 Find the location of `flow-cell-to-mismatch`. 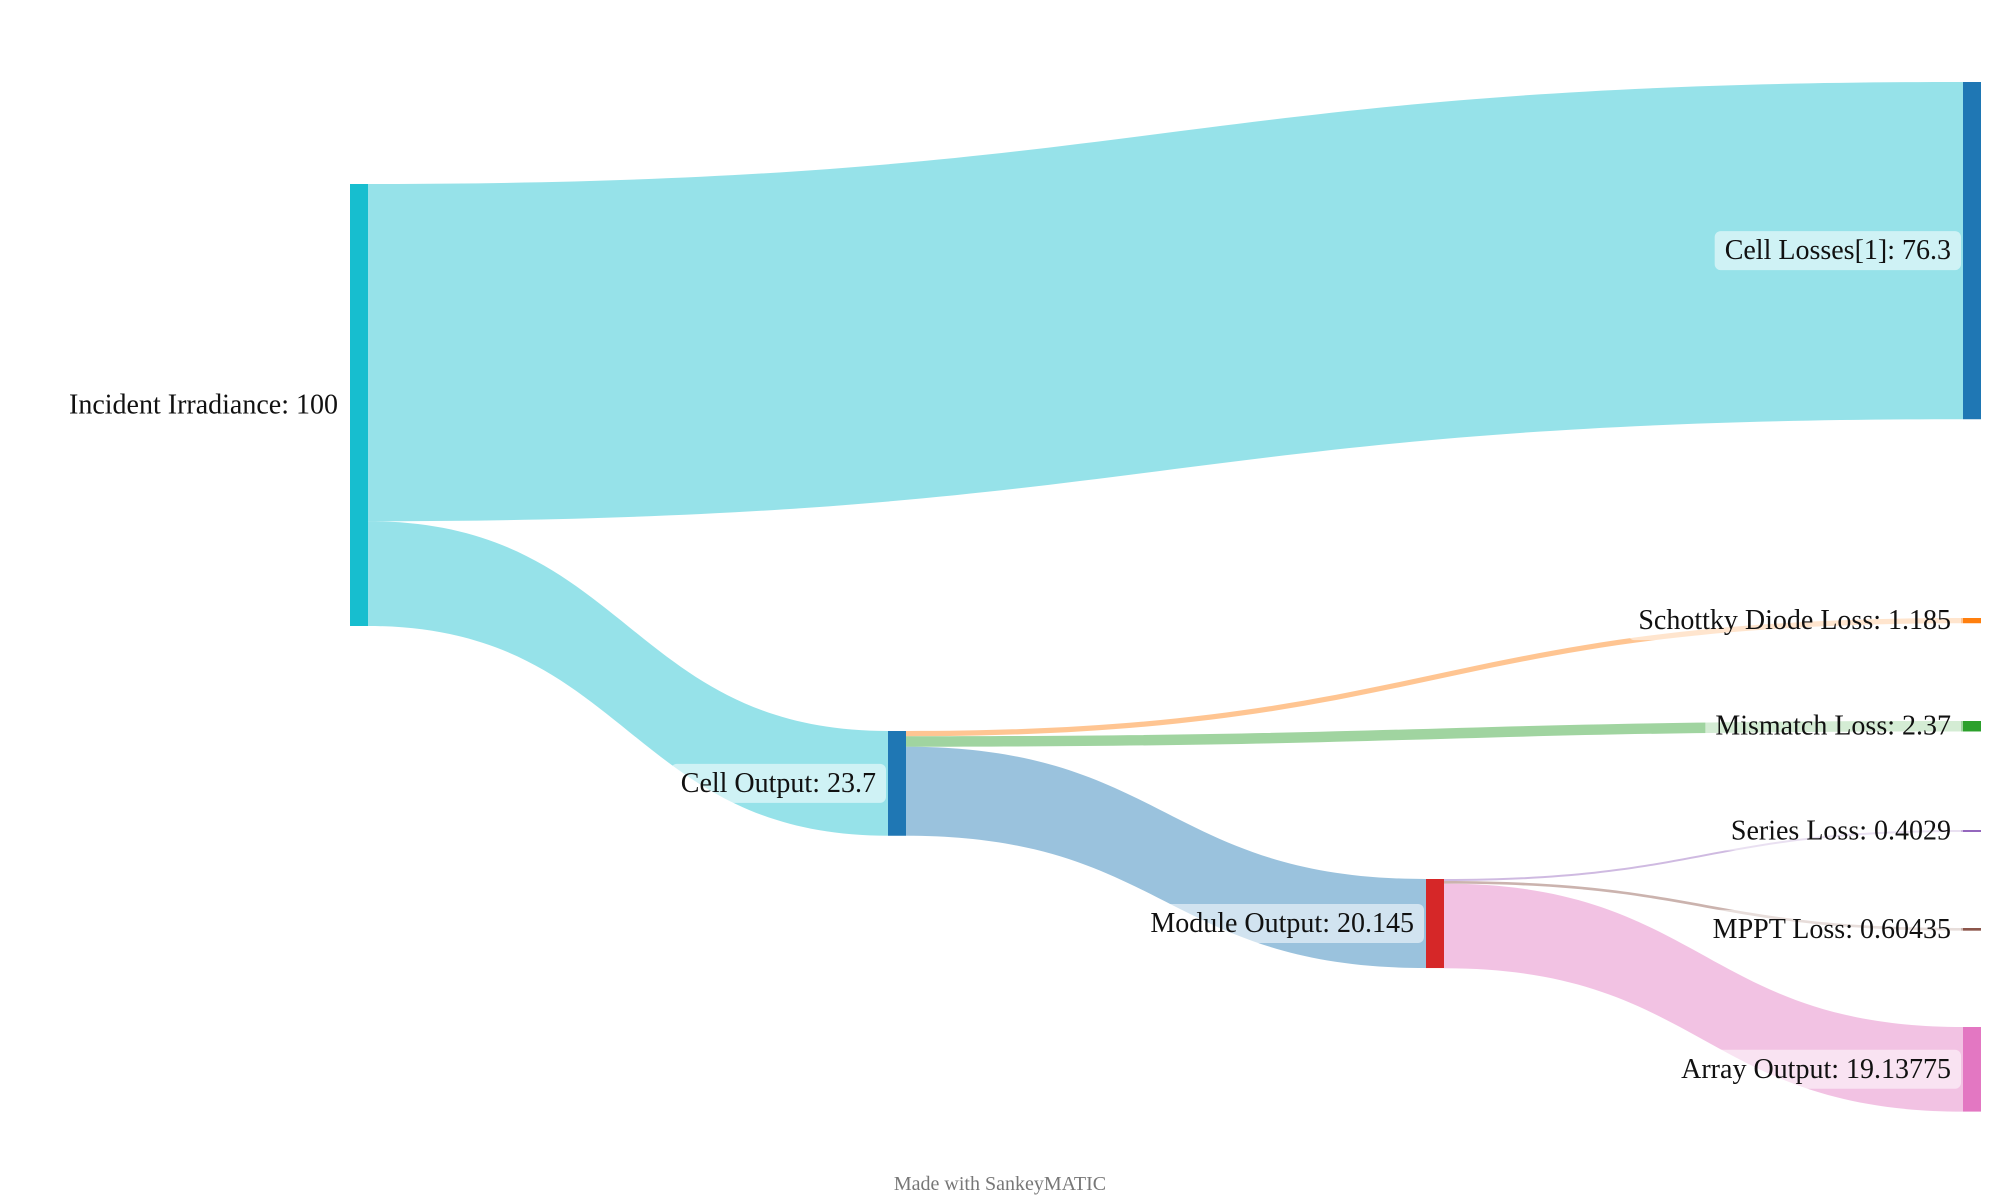

flow-cell-to-mismatch is located at coordinates (1434, 734).